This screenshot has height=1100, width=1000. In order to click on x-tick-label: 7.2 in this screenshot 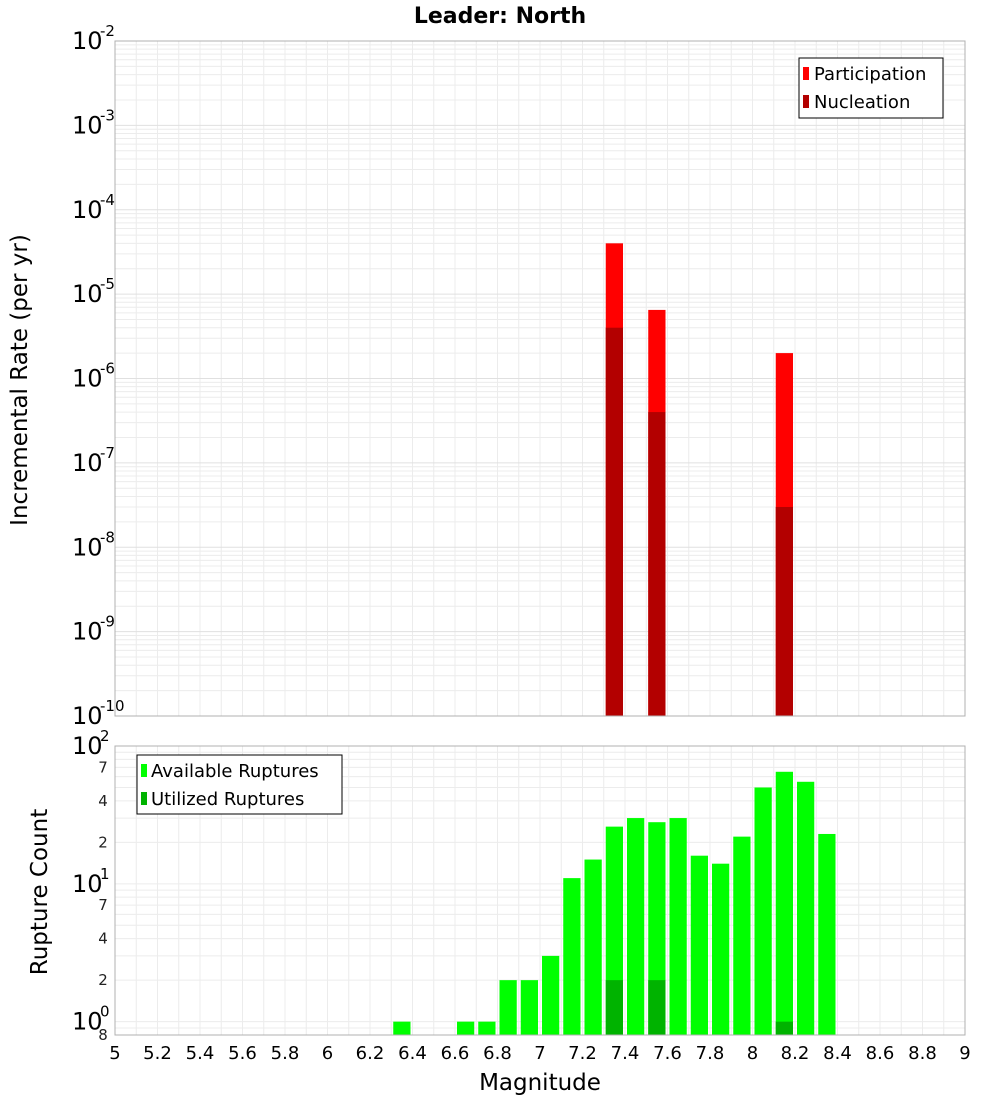, I will do `click(582, 1053)`.